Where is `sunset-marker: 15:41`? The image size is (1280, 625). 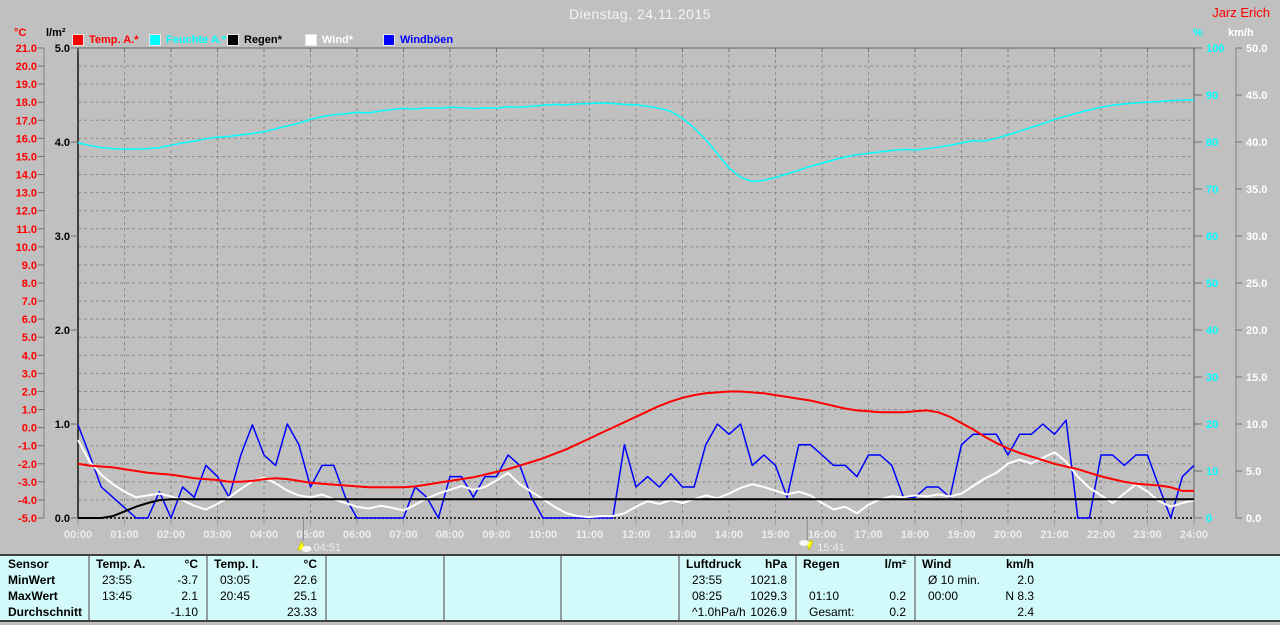
sunset-marker: 15:41 is located at coordinates (822, 536).